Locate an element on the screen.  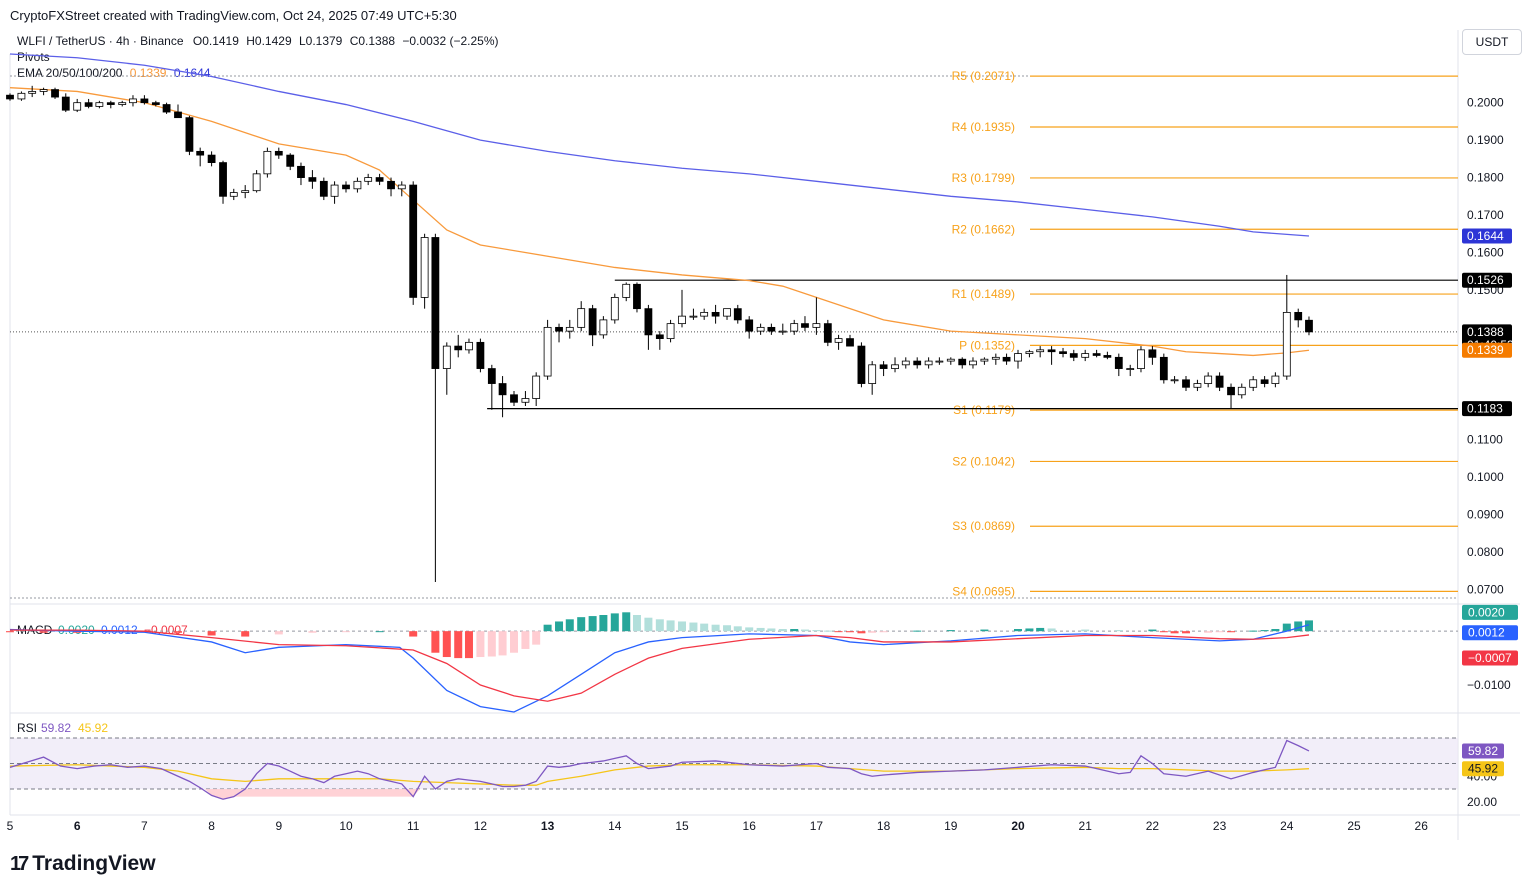
pivot-label: R5 (0.2071) is located at coordinates (983, 76).